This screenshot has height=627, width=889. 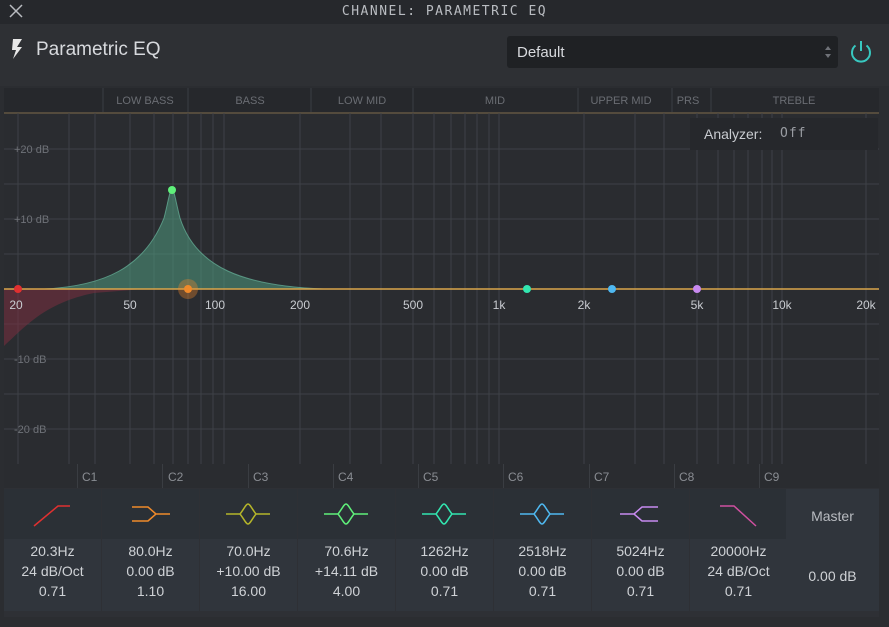 What do you see at coordinates (733, 134) in the screenshot?
I see `analyzer-label: Analyzer:` at bounding box center [733, 134].